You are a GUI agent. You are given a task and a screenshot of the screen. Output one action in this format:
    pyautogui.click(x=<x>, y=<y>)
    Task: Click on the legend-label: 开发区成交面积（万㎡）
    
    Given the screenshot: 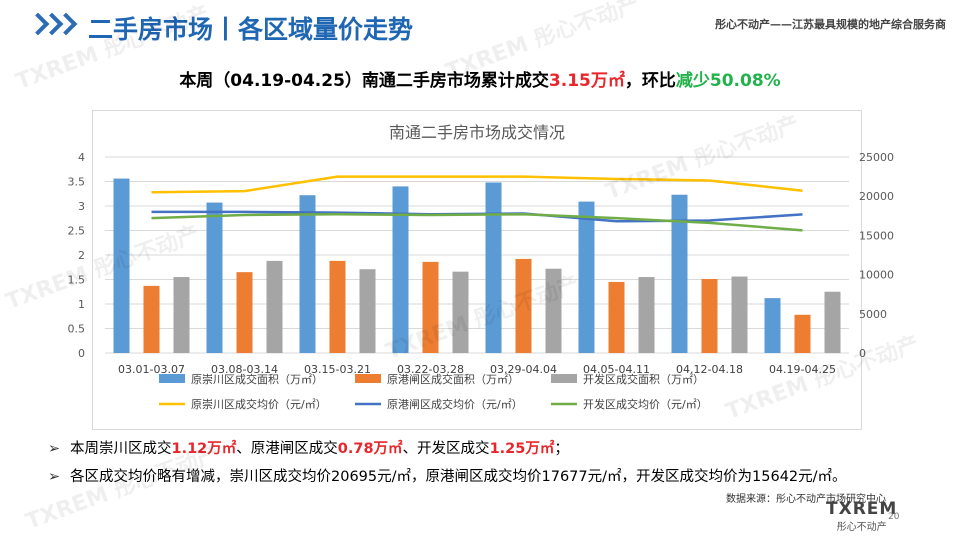 What is the action you would take?
    pyautogui.click(x=643, y=379)
    